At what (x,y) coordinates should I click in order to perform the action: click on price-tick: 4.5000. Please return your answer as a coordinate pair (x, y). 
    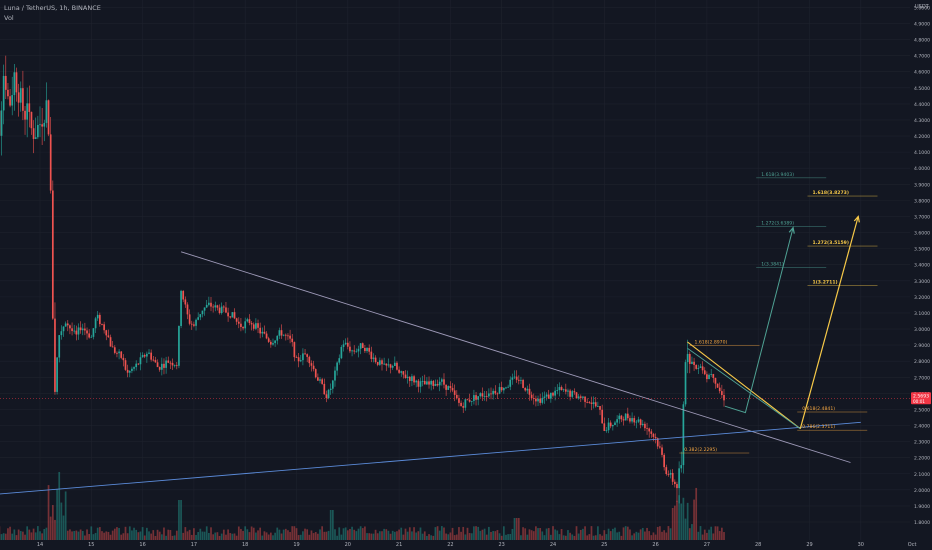
    Looking at the image, I should click on (922, 89).